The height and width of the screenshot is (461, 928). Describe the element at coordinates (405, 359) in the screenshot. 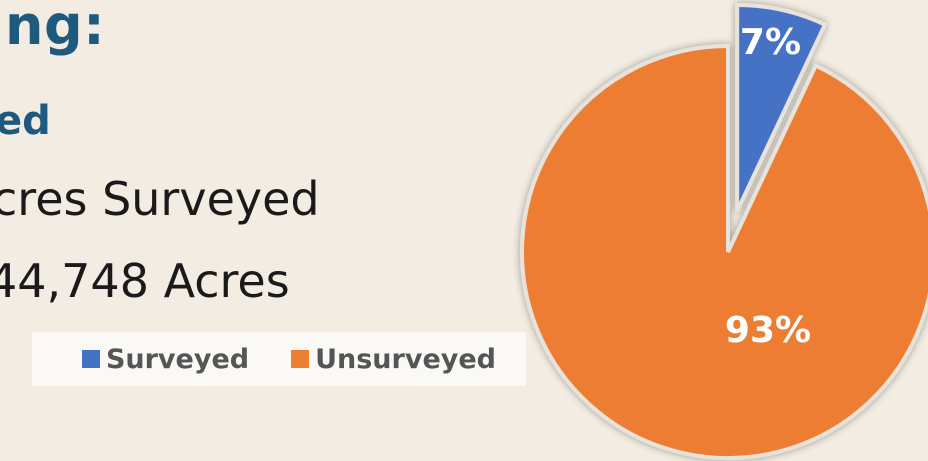

I see `legend-label-unsurveyed: Unsurveyed` at that location.